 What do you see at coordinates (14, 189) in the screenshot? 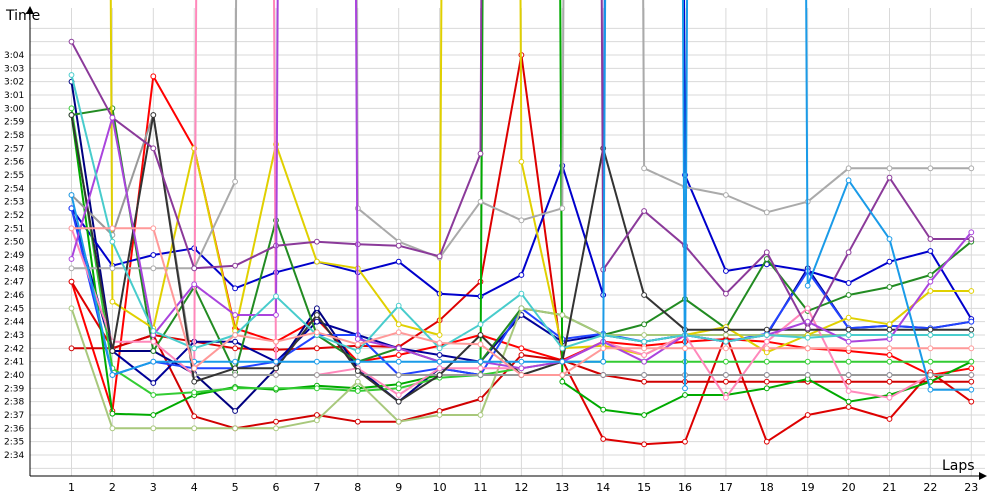
I see `y-tick-label: 2:54` at bounding box center [14, 189].